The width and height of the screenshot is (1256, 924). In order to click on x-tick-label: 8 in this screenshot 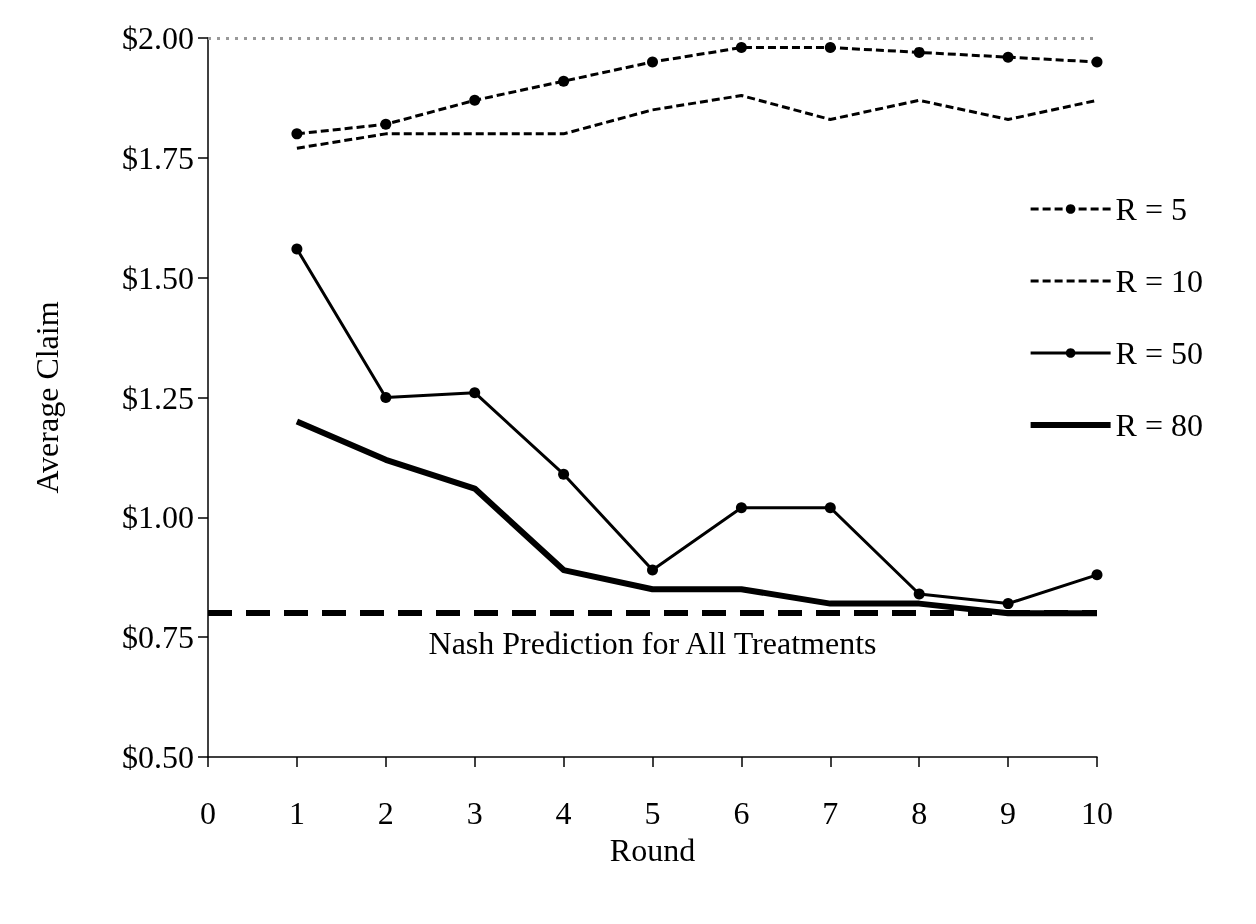, I will do `click(919, 813)`.